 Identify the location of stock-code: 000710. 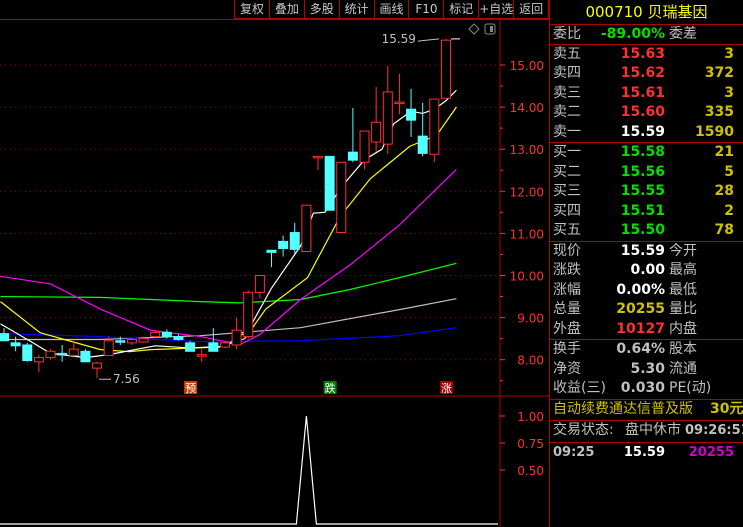
(614, 12).